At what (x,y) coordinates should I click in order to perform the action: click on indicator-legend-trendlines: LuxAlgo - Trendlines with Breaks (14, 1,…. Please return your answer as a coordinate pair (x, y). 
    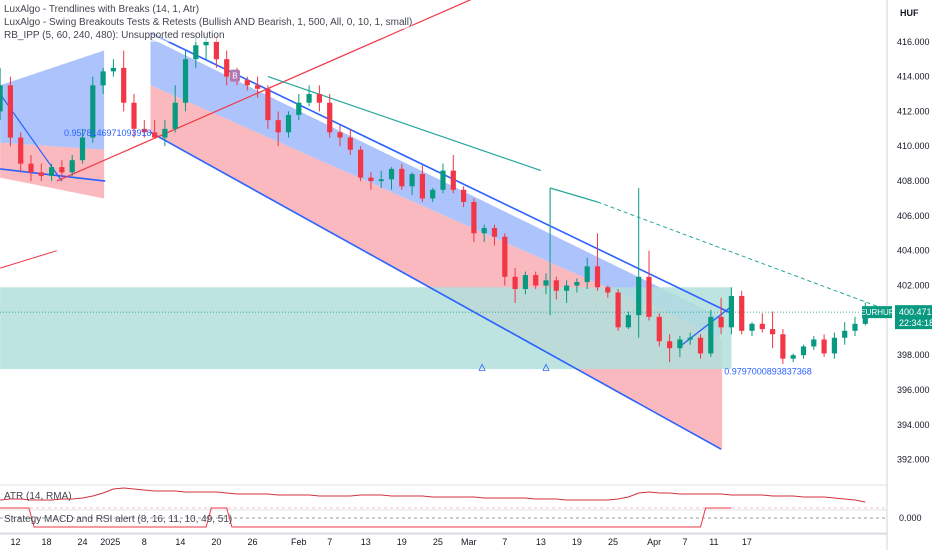
    Looking at the image, I should click on (102, 10).